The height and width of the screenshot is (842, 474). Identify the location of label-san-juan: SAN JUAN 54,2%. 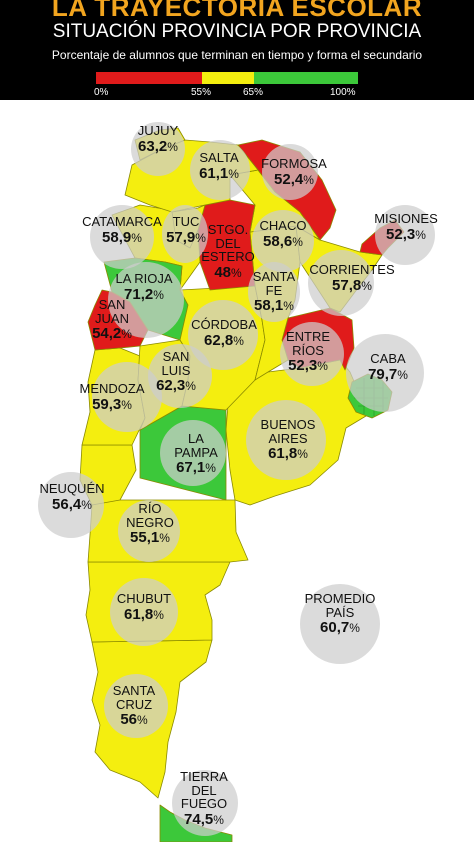
(112, 320).